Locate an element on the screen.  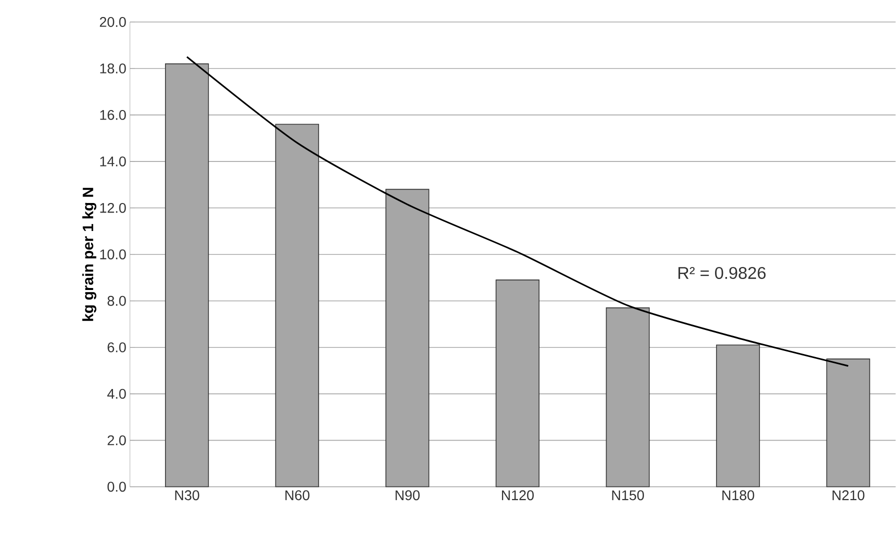
x-tick-label: N150 is located at coordinates (628, 495).